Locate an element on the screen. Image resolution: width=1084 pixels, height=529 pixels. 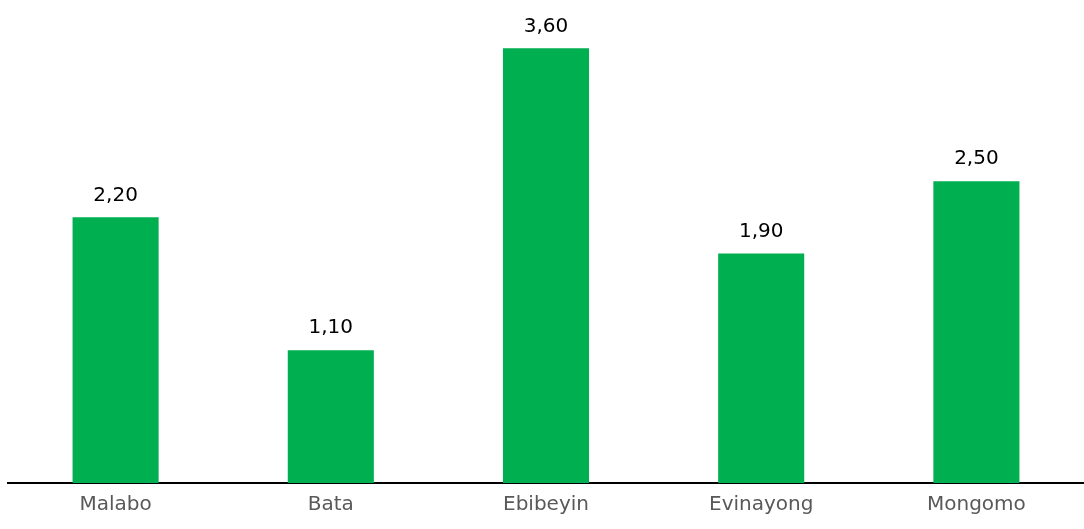
data-label: 2,20 is located at coordinates (115, 193).